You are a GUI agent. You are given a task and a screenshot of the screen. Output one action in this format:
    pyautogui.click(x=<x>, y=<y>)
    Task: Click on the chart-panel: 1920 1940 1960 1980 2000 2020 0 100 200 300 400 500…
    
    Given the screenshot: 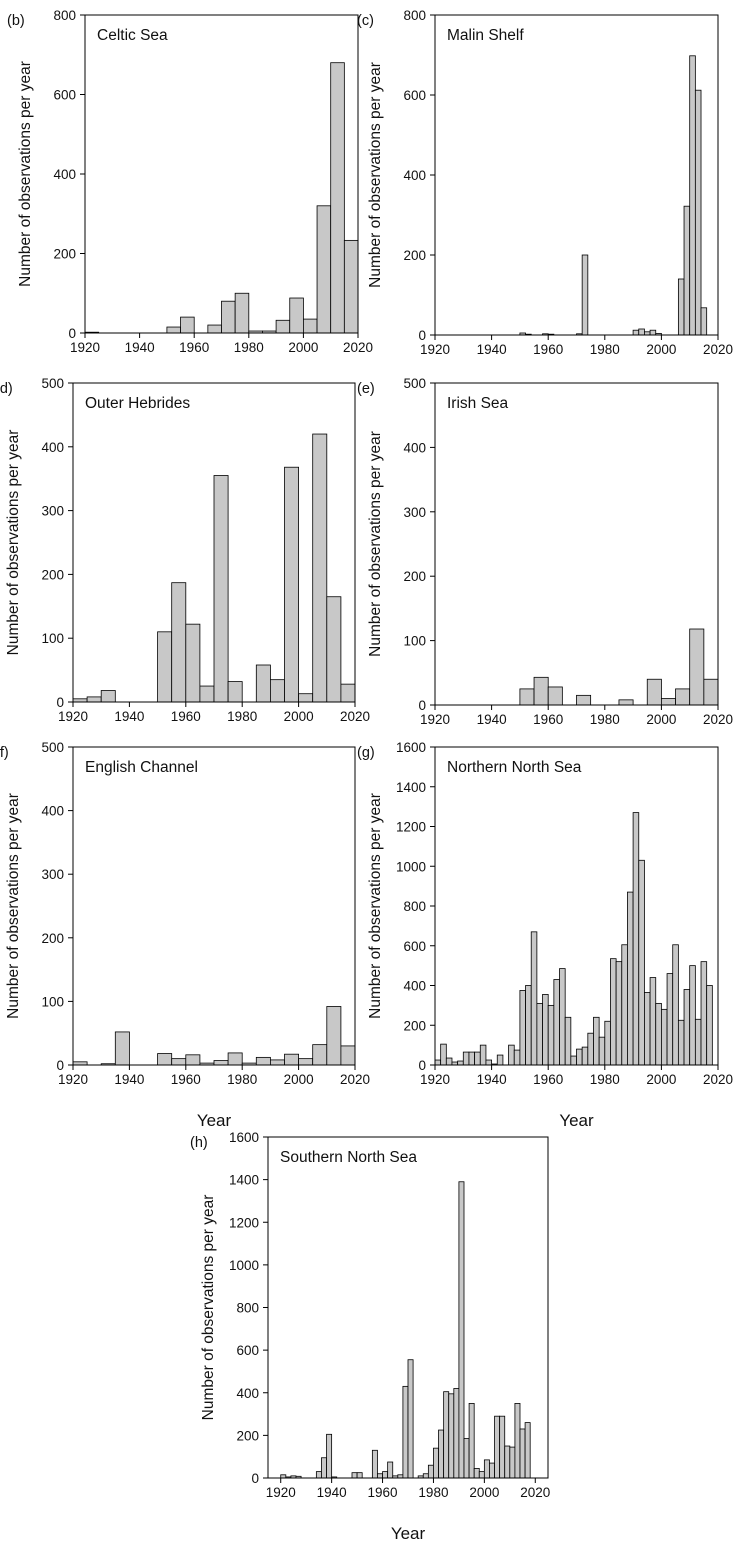 What is the action you would take?
    pyautogui.click(x=545, y=551)
    